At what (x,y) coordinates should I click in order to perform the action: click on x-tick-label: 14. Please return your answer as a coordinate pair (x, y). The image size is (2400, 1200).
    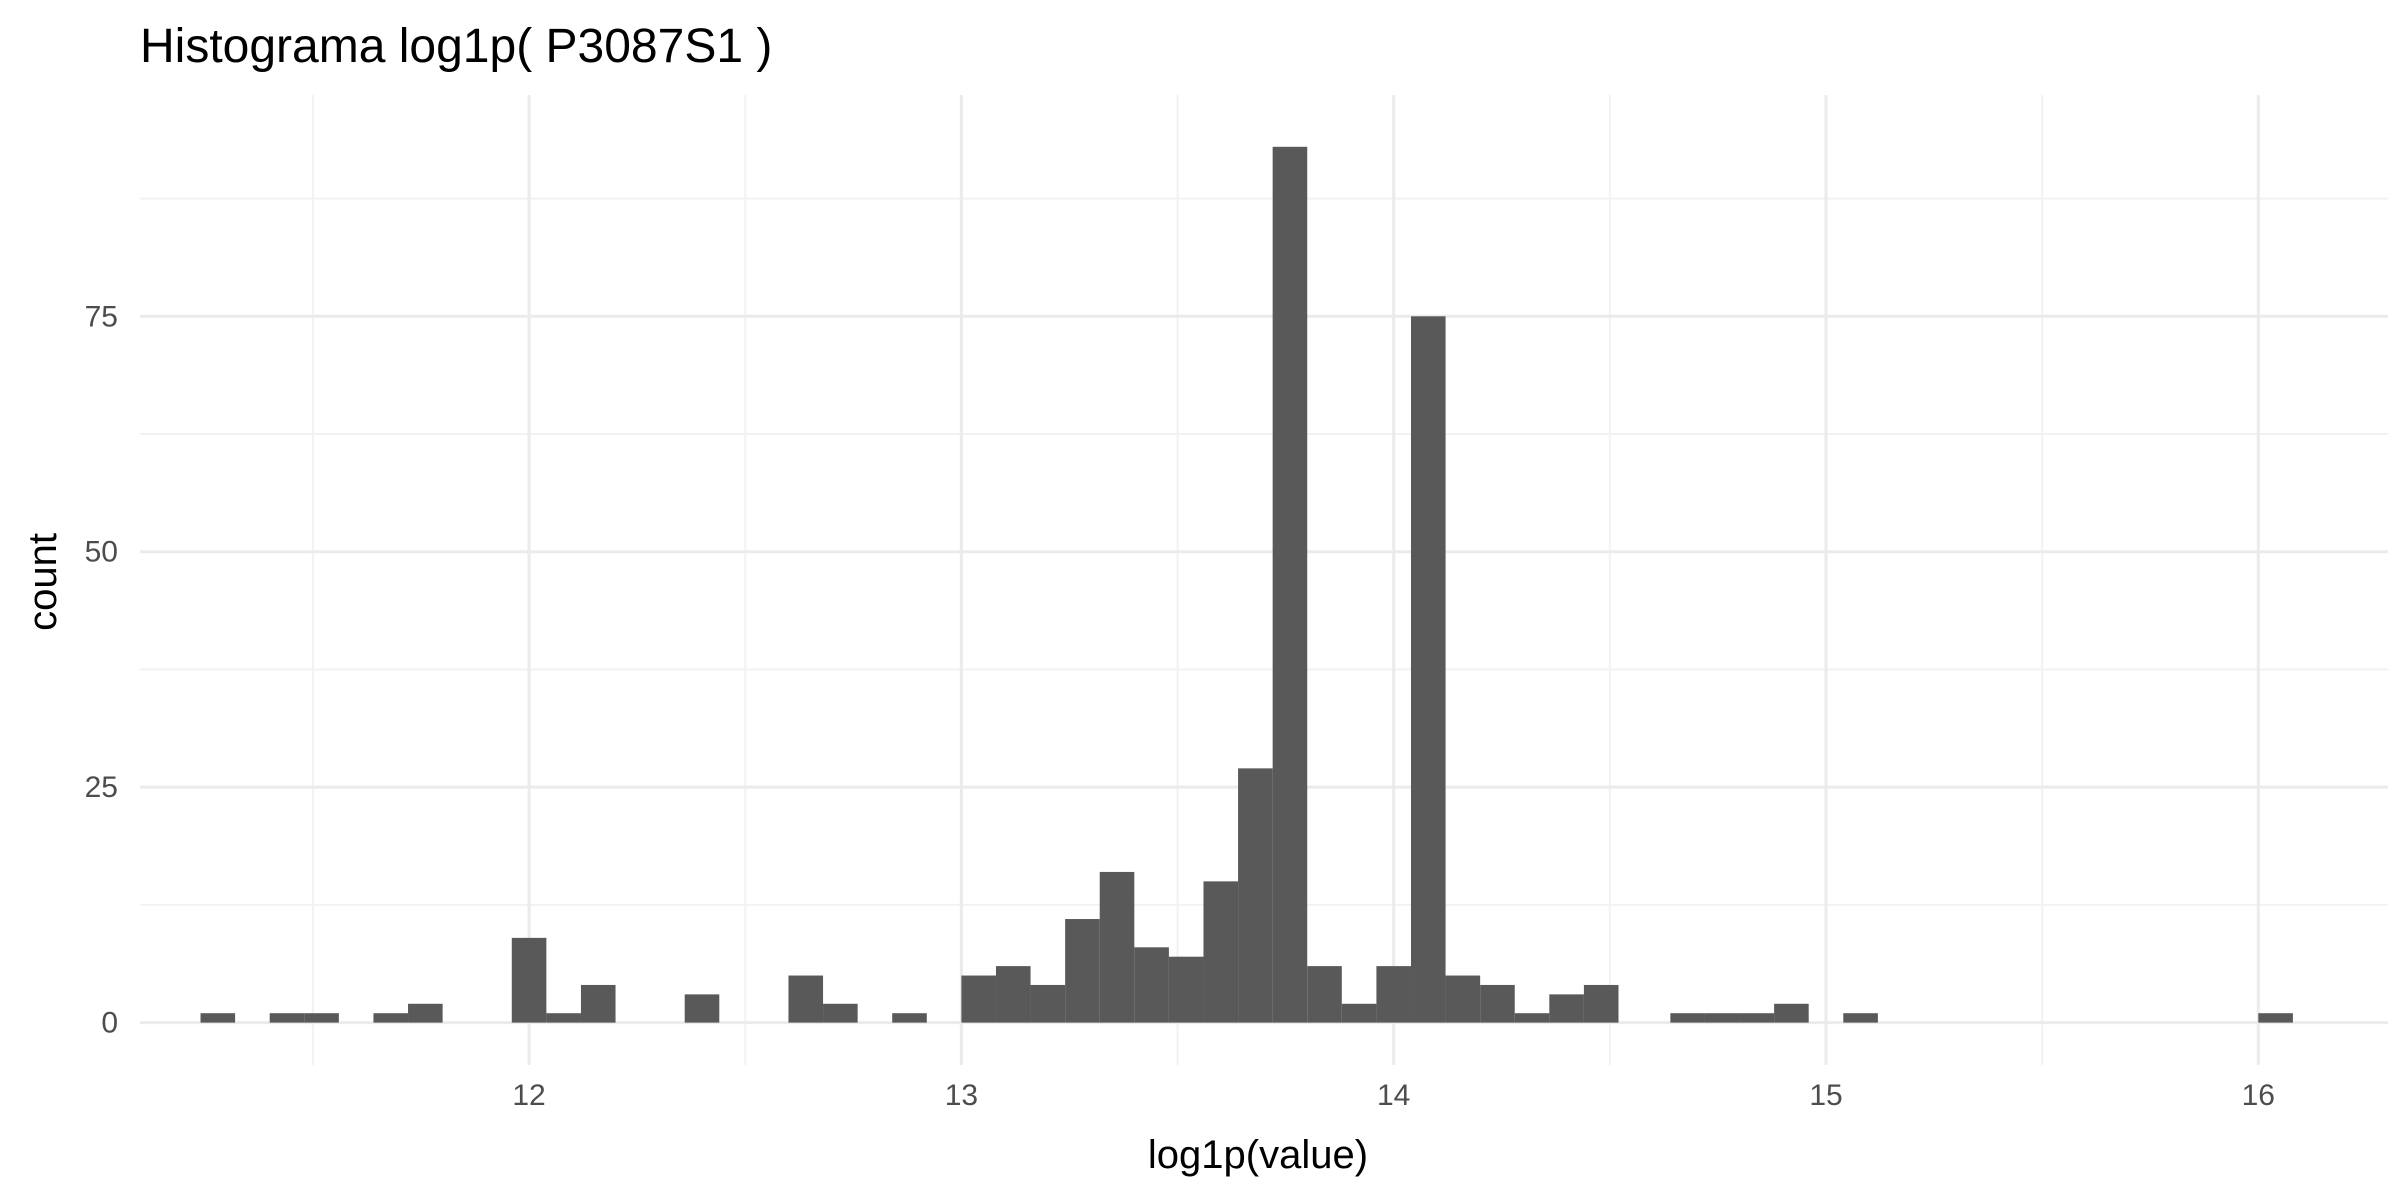
    Looking at the image, I should click on (1393, 1095).